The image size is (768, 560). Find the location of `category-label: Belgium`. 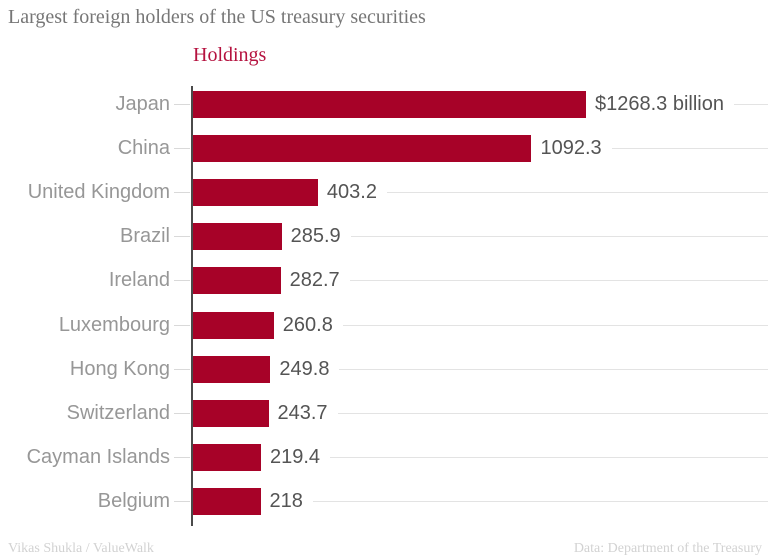

category-label: Belgium is located at coordinates (133, 501).